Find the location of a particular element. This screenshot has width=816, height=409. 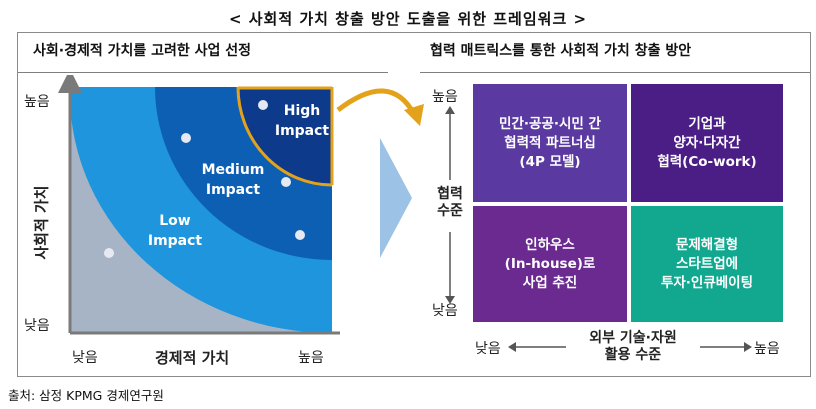

right-x-axis-label: 외부 기술·자원 활용 수준 is located at coordinates (633, 346).